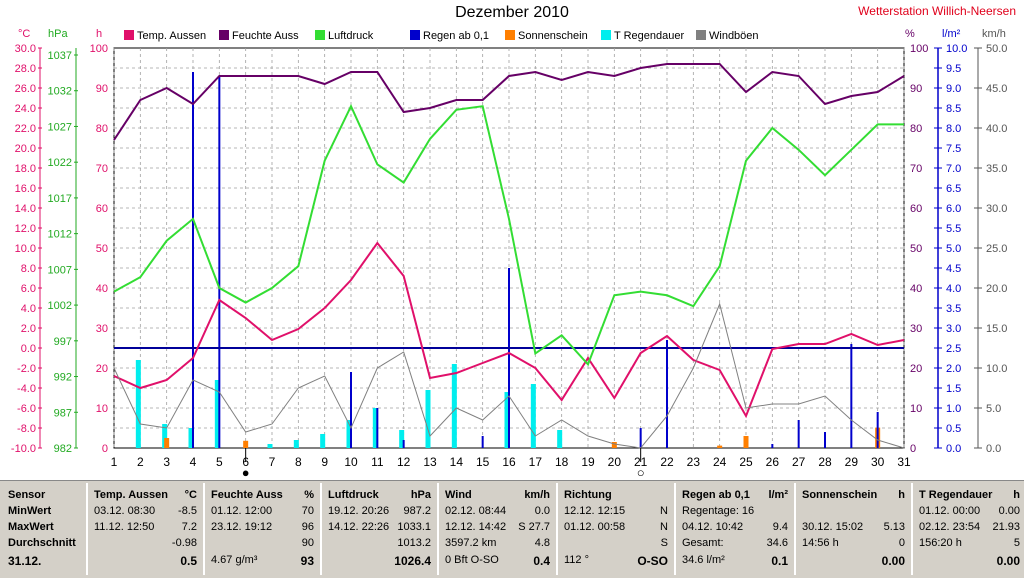 This screenshot has width=1024, height=578. I want to click on stats-value: 1026.4, so click(412, 561).